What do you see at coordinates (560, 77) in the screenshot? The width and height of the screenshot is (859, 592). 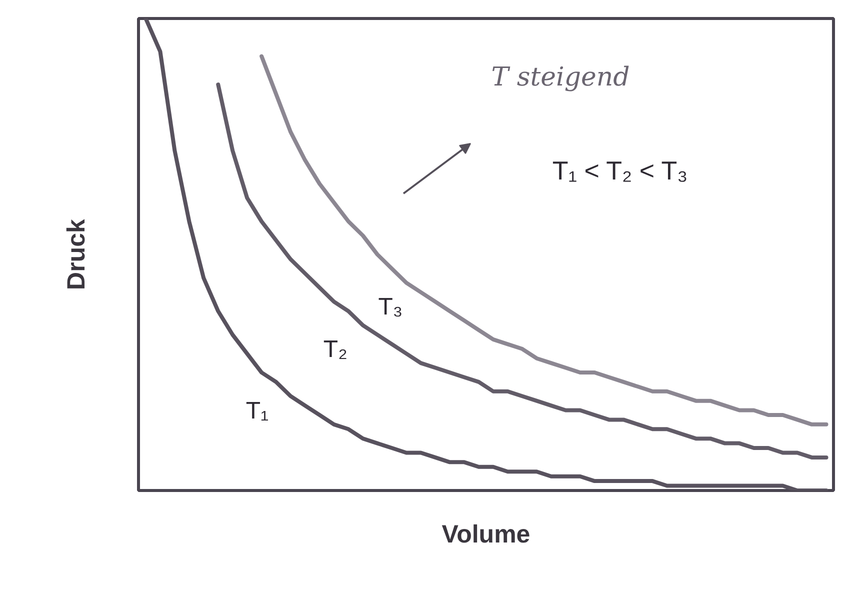 I see `annotation: T steigend` at bounding box center [560, 77].